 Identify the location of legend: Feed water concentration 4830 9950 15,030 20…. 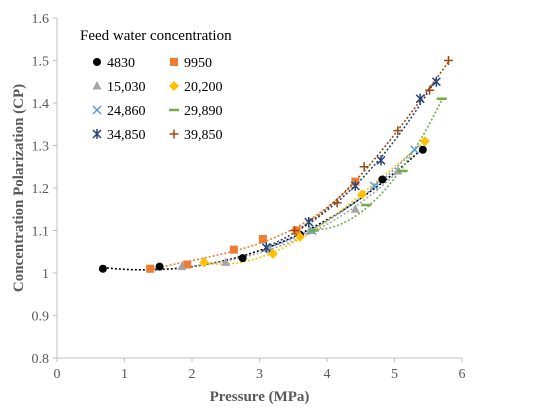
(156, 85).